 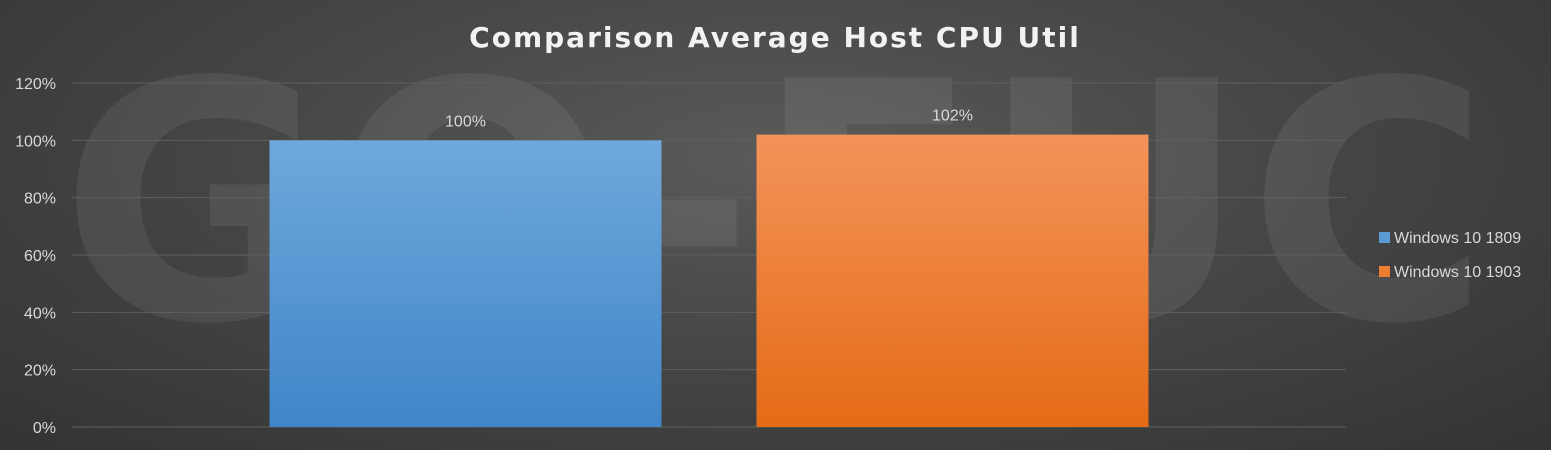 What do you see at coordinates (709, 119) in the screenshot?
I see `data-labels: 100% 102%` at bounding box center [709, 119].